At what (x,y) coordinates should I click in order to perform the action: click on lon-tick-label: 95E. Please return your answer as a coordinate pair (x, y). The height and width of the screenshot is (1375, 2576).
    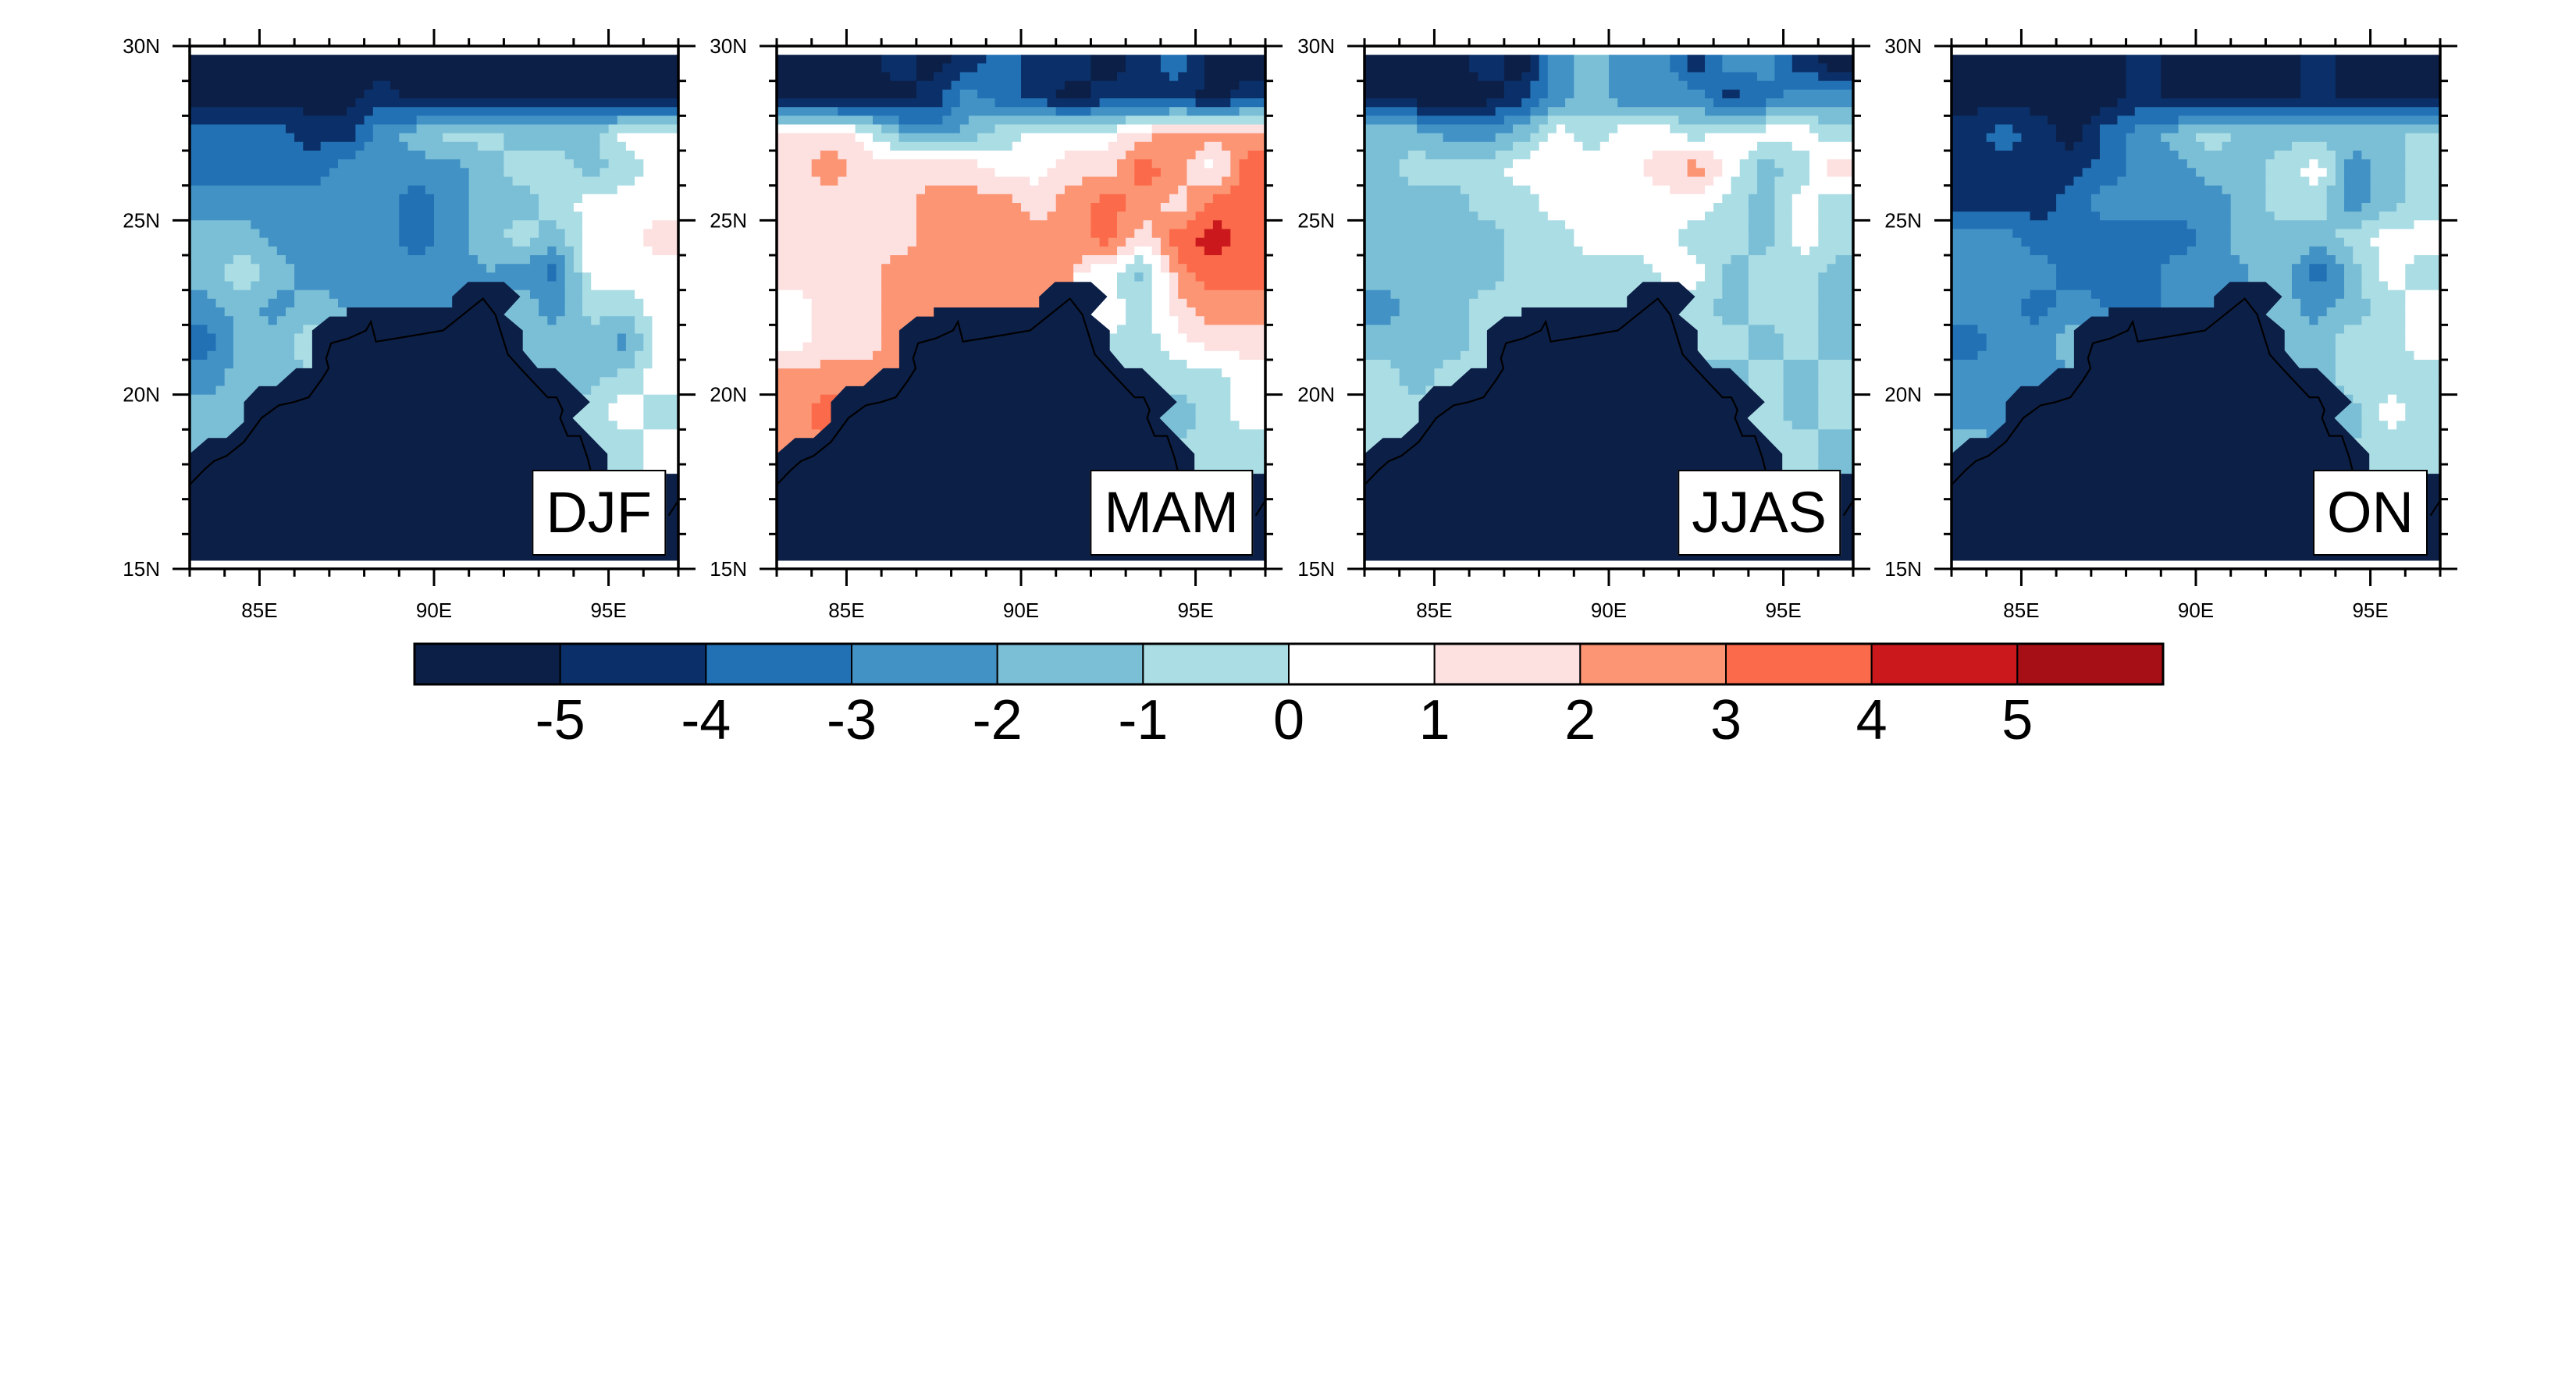
    Looking at the image, I should click on (2370, 610).